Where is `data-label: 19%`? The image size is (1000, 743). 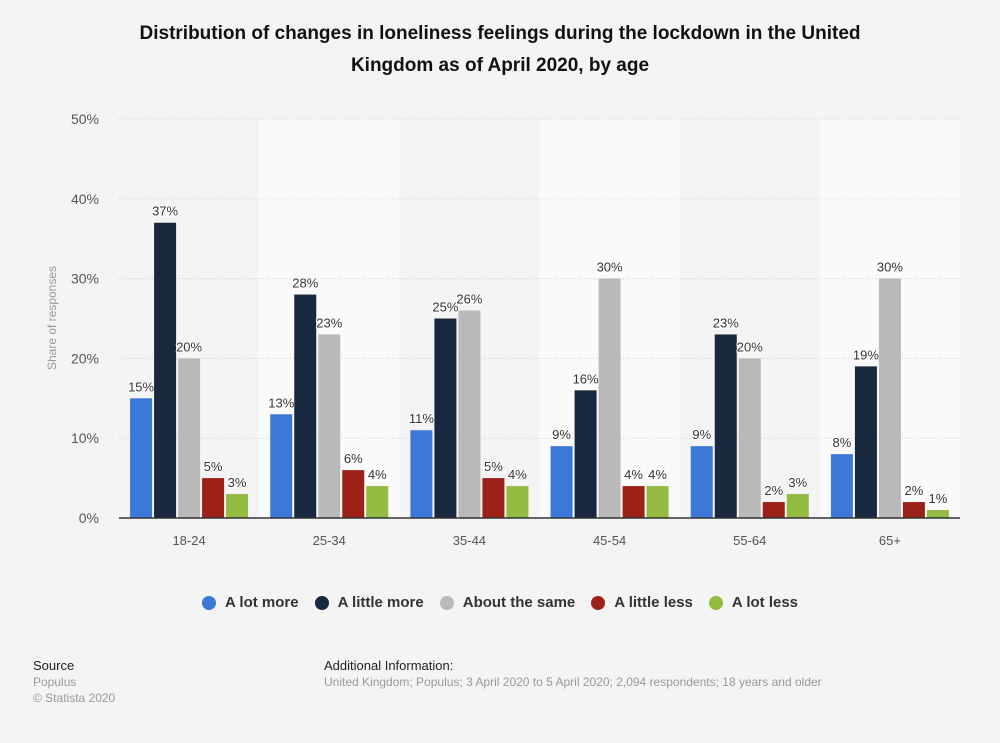
data-label: 19% is located at coordinates (866, 354).